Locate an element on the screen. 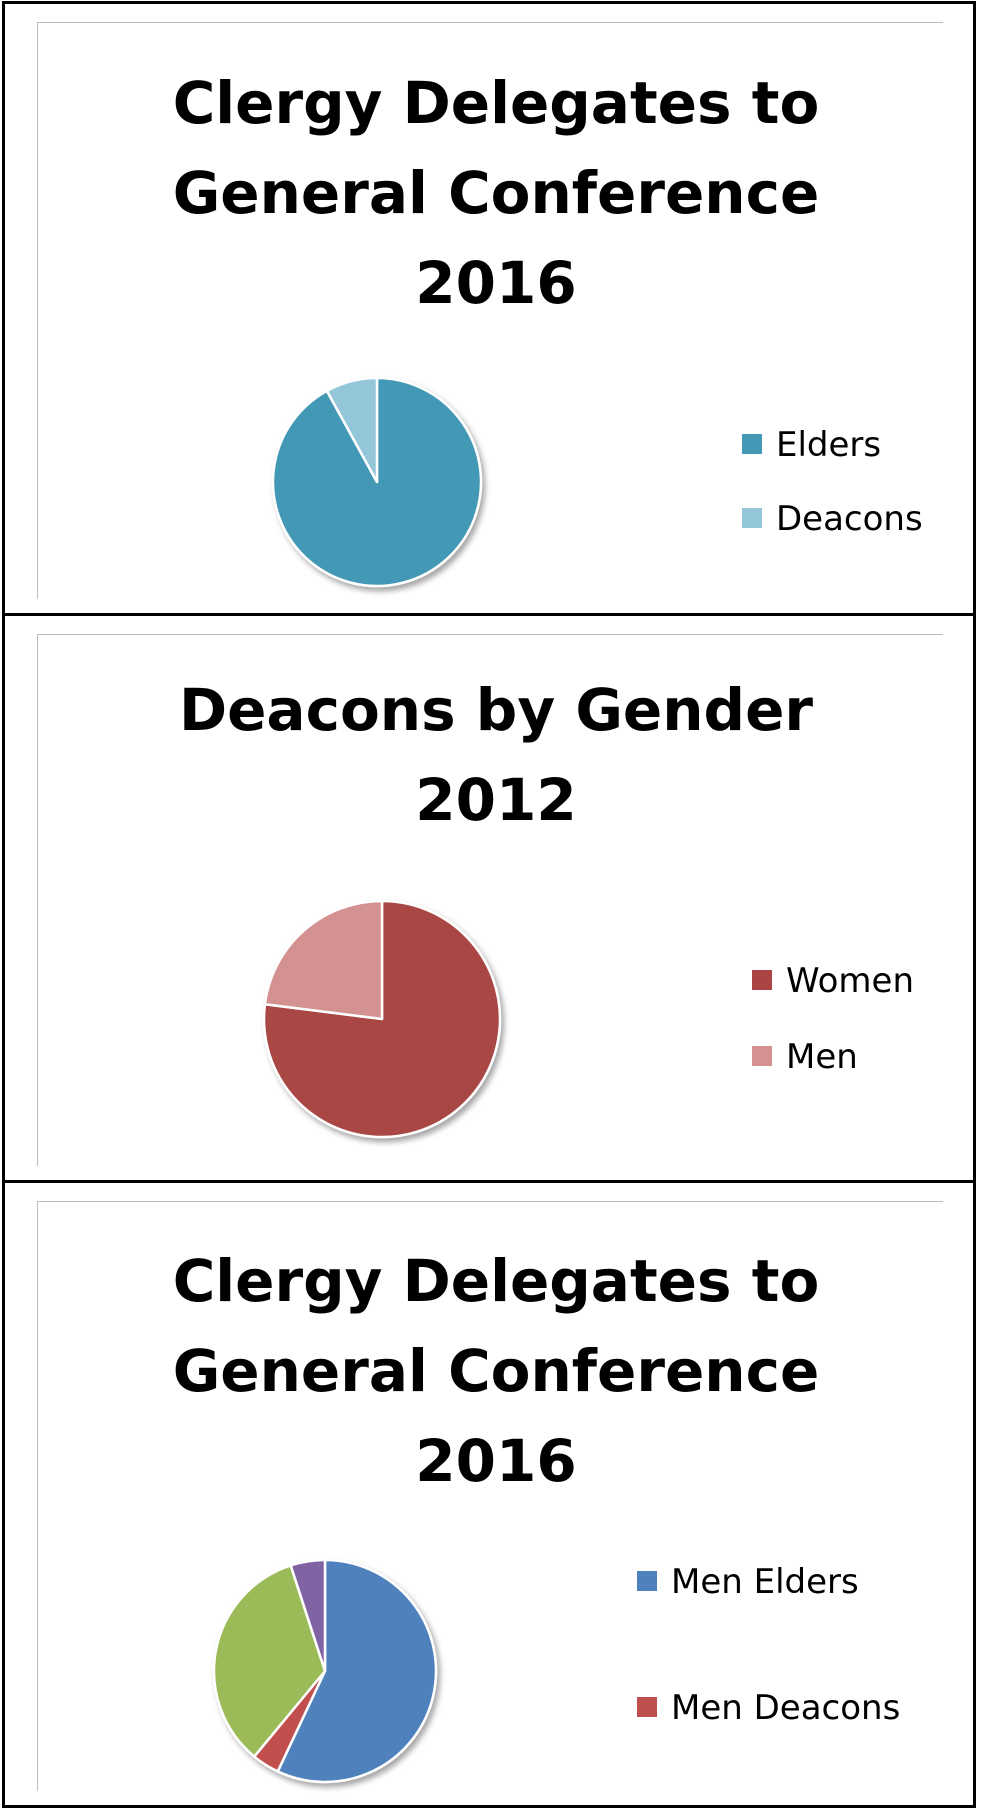 The height and width of the screenshot is (1809, 982). chart-title-2: Deacons by Gender 2012 is located at coordinates (496, 755).